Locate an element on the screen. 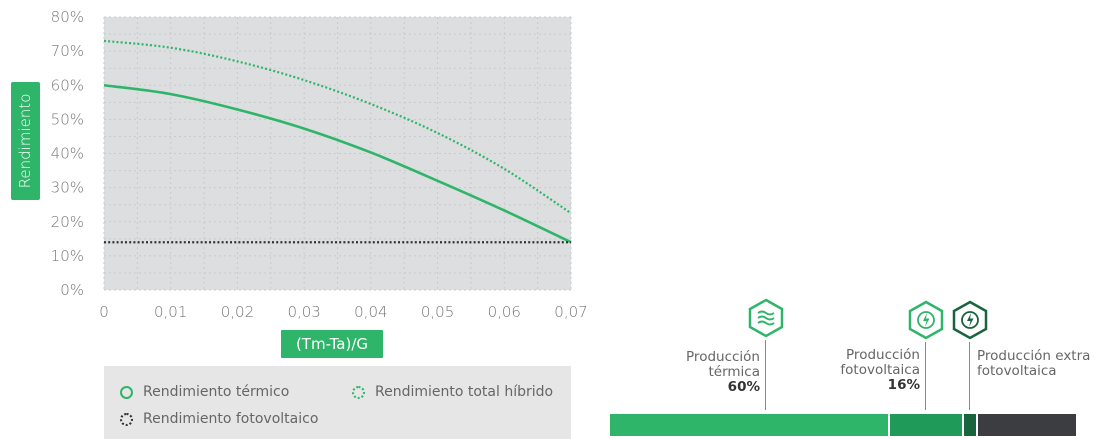 Image resolution: width=1094 pixels, height=439 pixels. bar-segment-thermal is located at coordinates (749, 425).